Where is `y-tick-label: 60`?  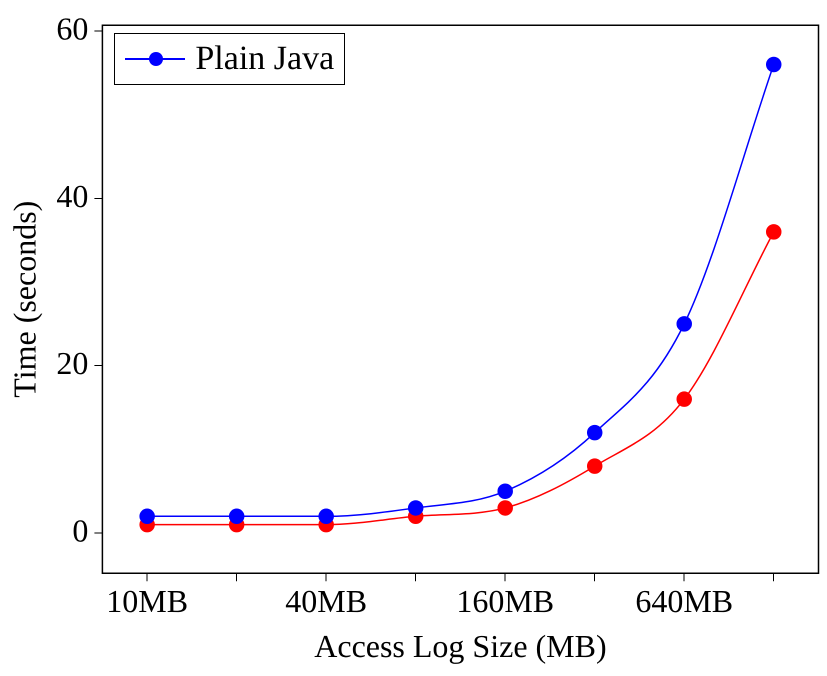 y-tick-label: 60 is located at coordinates (72, 28).